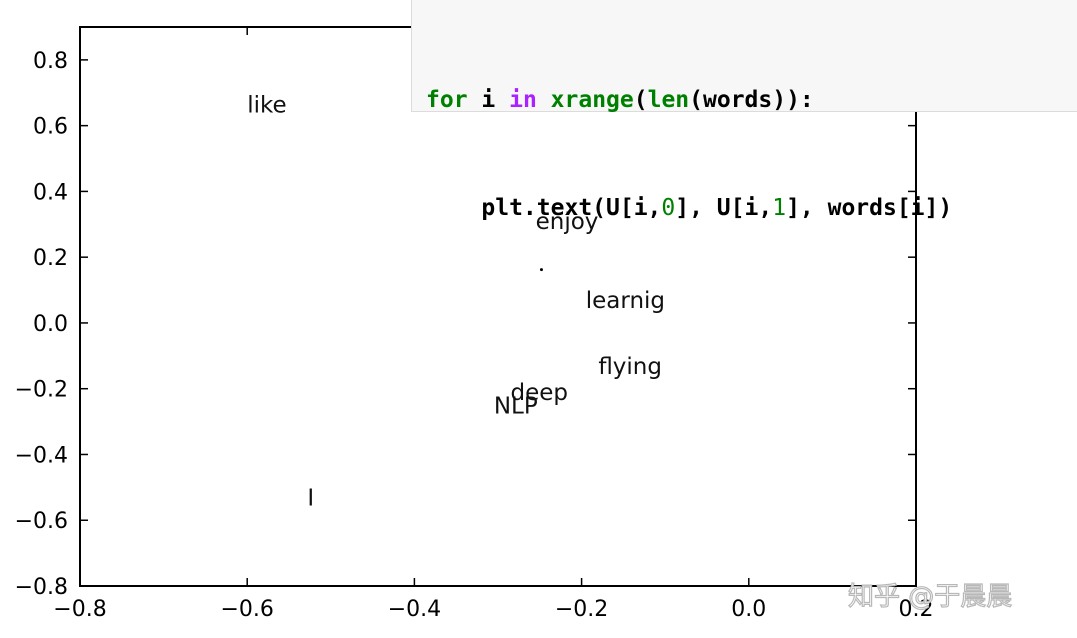 This screenshot has height=638, width=1077. Describe the element at coordinates (779, 208) in the screenshot. I see `code-token: 1` at that location.